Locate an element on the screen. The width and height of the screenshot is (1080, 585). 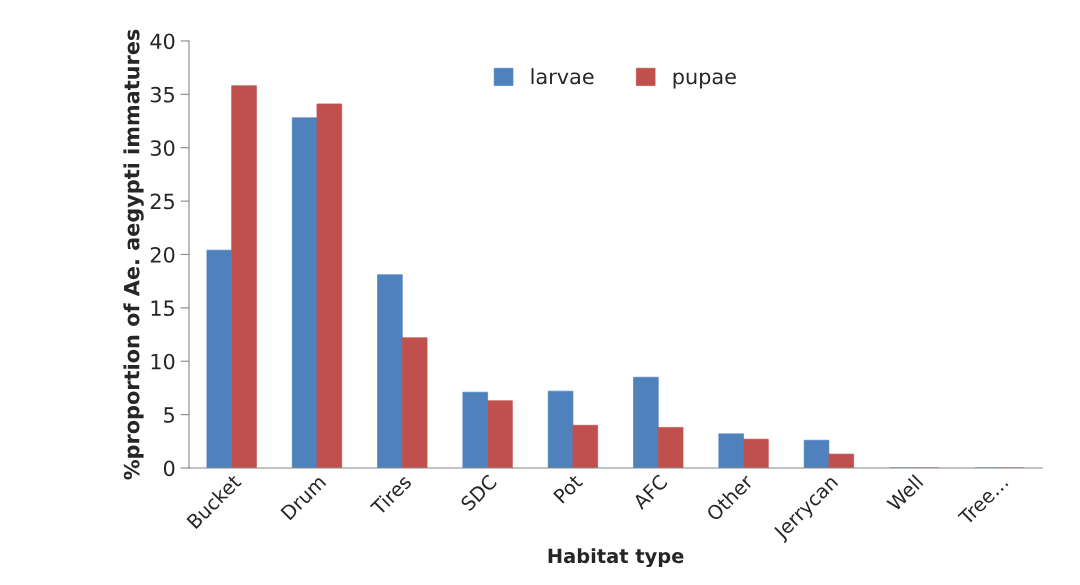
y-tick-label: 20 is located at coordinates (162, 254).